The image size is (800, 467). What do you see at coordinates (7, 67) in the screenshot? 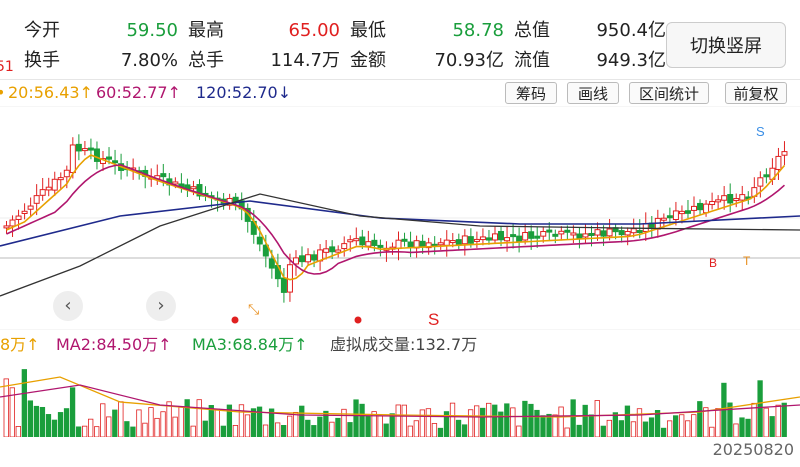
I see `left-edge-marker: 51` at bounding box center [7, 67].